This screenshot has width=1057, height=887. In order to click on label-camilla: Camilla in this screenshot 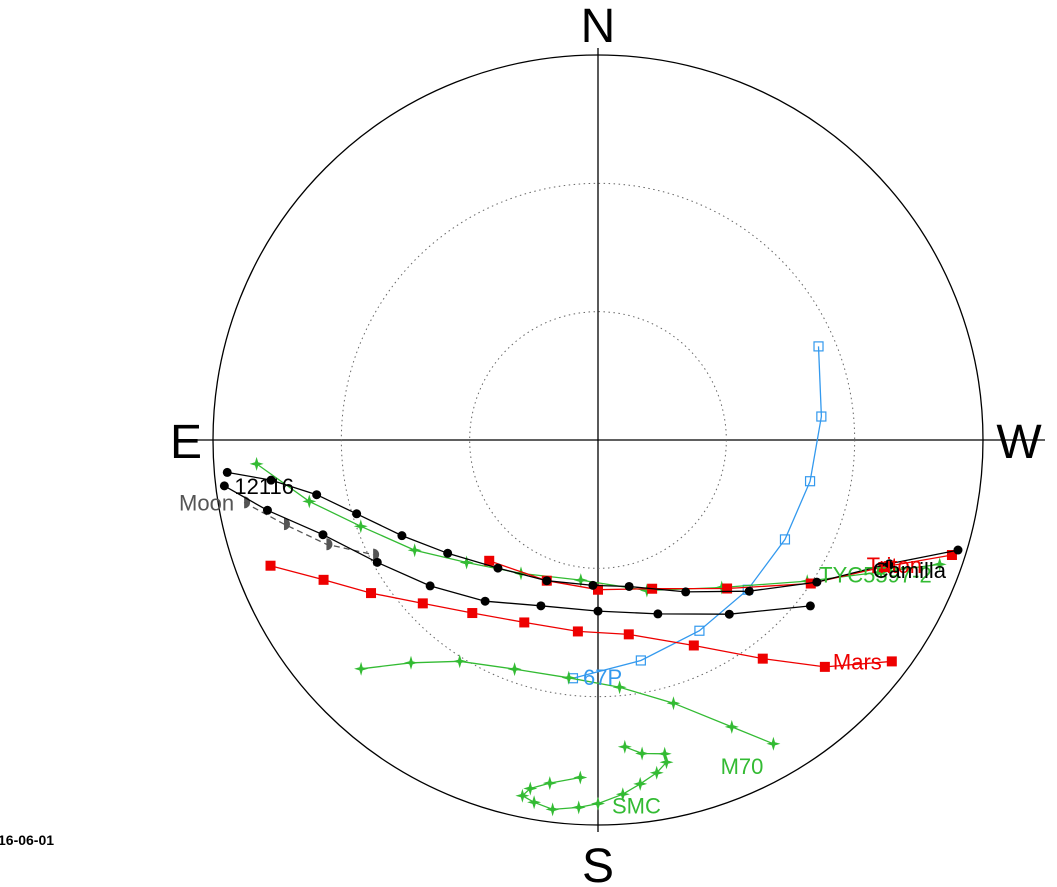, I will do `click(910, 570)`.